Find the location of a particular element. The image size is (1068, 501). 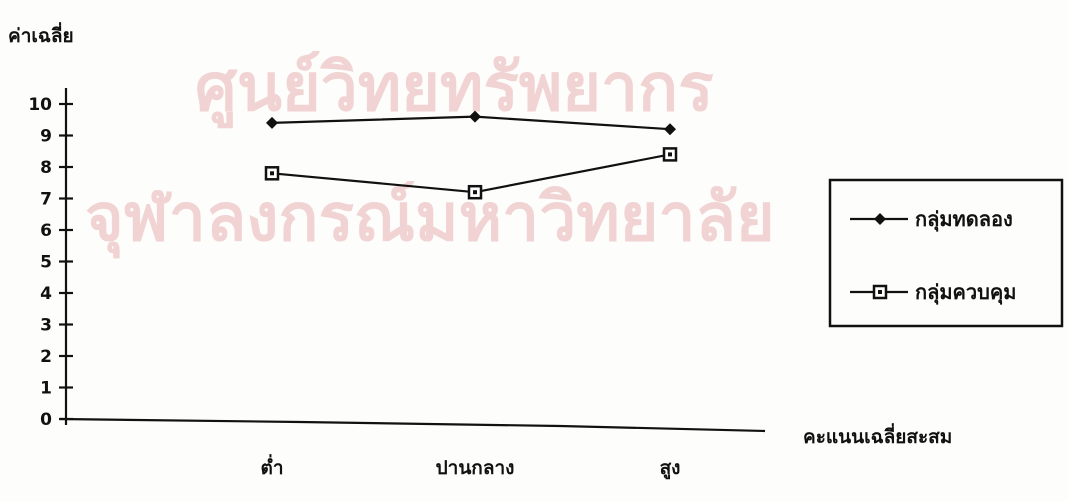

y-tick-label: 10 is located at coordinates (40, 105).